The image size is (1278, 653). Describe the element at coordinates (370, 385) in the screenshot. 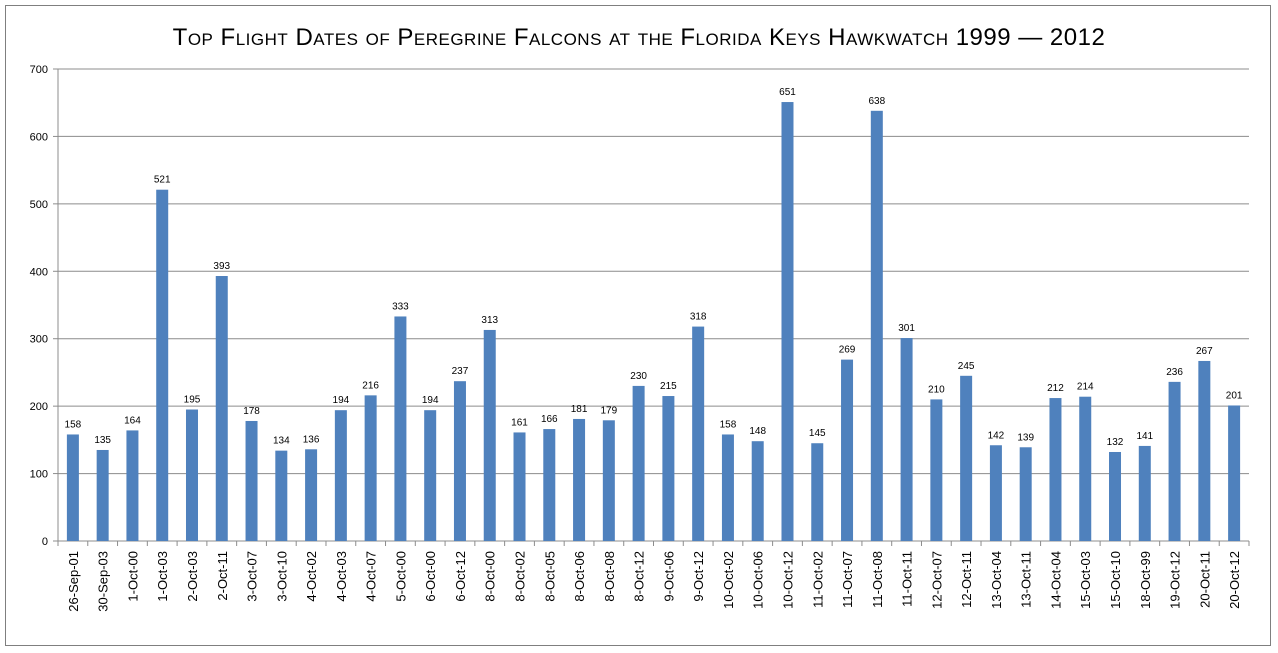

I see `data-label-4-Oct-07: 216` at that location.